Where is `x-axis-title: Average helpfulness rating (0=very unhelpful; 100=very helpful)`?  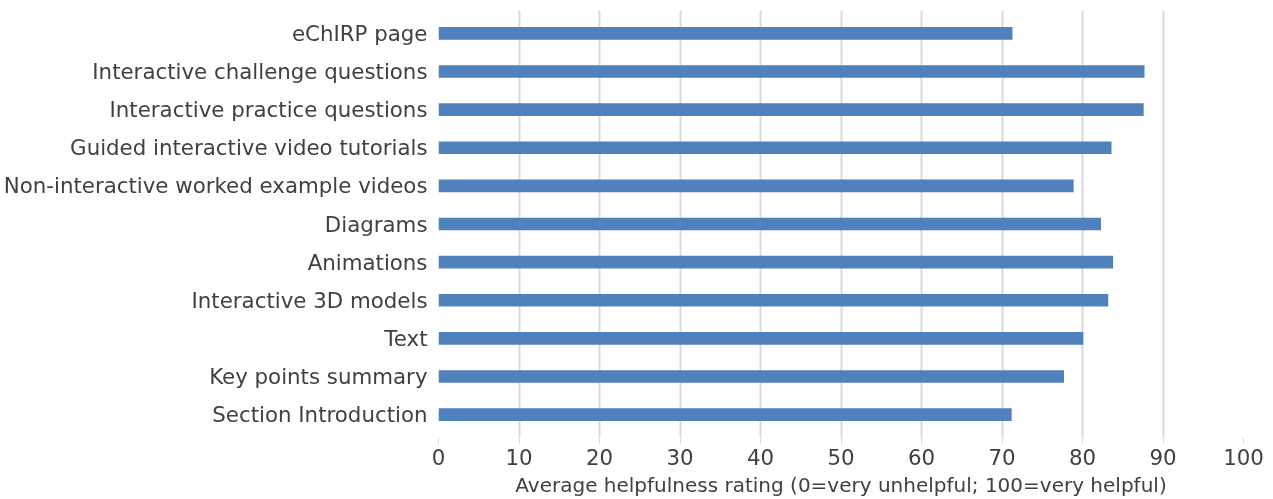 x-axis-title: Average helpfulness rating (0=very unhelpful; 100=very helpful) is located at coordinates (841, 484).